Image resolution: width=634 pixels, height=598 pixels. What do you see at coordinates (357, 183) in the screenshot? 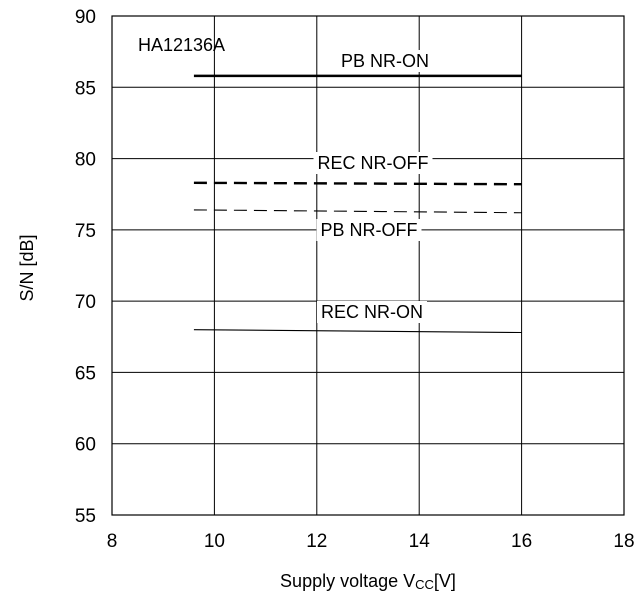
I see `series-line-rec-nr-off` at bounding box center [357, 183].